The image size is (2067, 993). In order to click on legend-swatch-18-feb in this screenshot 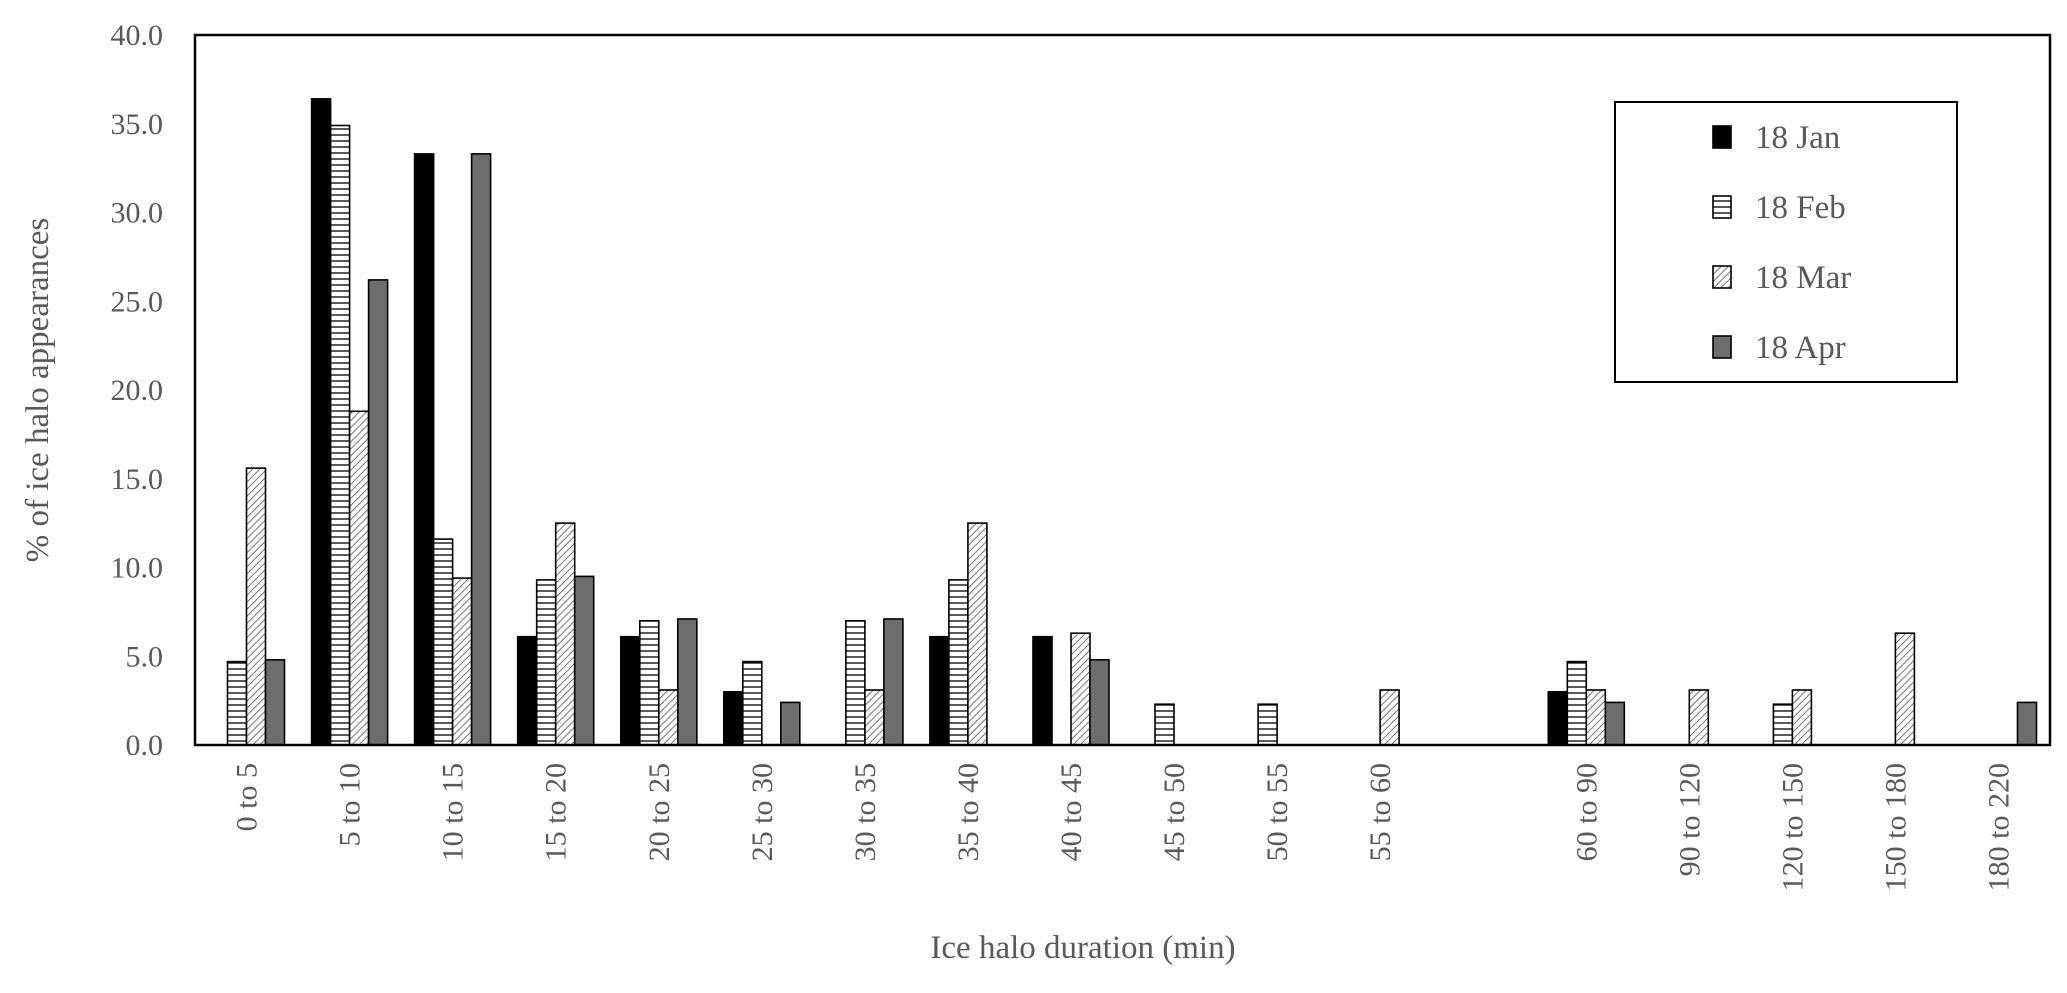, I will do `click(1722, 207)`.